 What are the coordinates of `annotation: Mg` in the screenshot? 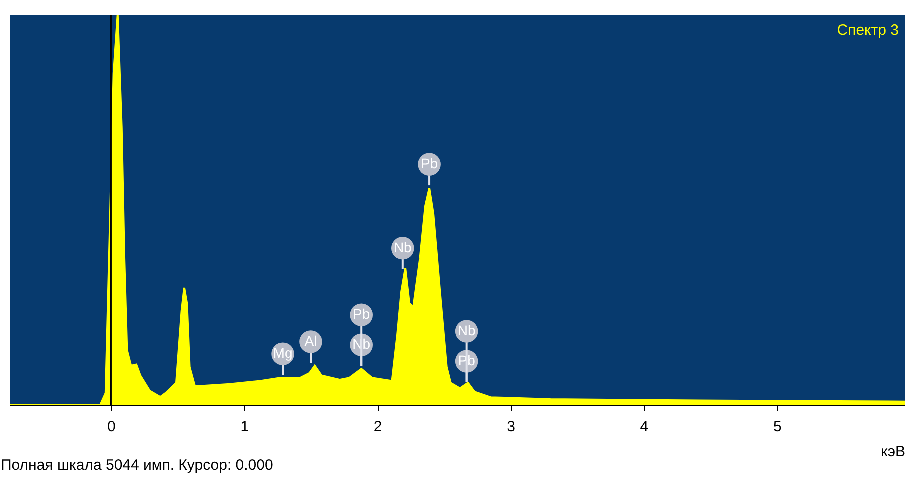 It's located at (283, 353).